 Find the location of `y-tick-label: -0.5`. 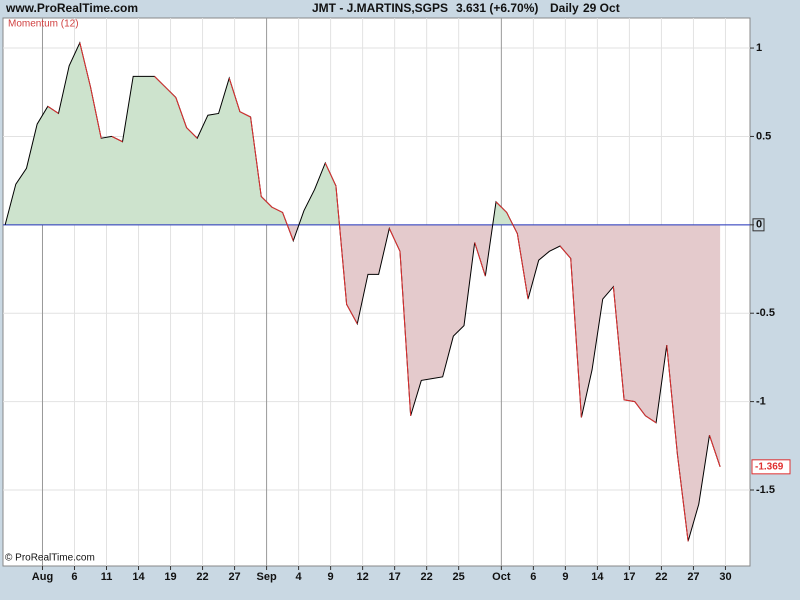

y-tick-label: -0.5 is located at coordinates (765, 313).